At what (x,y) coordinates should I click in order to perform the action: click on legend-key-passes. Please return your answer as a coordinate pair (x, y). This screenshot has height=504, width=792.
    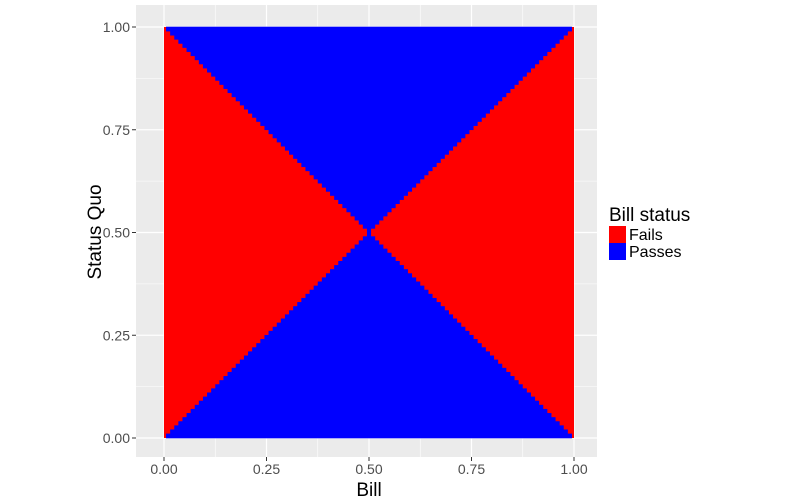
    Looking at the image, I should click on (617, 251).